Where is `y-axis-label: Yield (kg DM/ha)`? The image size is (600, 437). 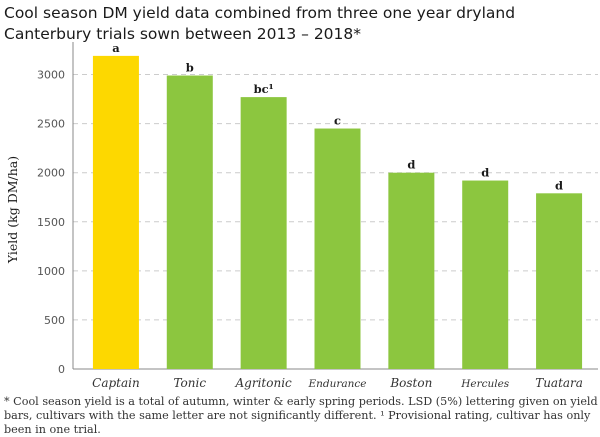
y-axis-label: Yield (kg DM/ha) is located at coordinates (12, 210).